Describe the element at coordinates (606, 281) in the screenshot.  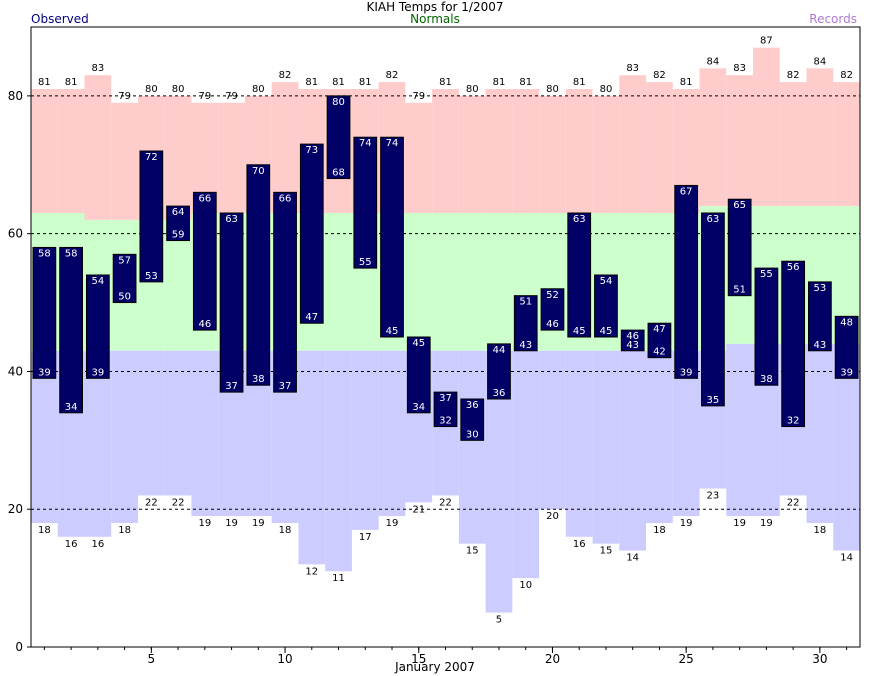
I see `observed-high-label: 54` at that location.